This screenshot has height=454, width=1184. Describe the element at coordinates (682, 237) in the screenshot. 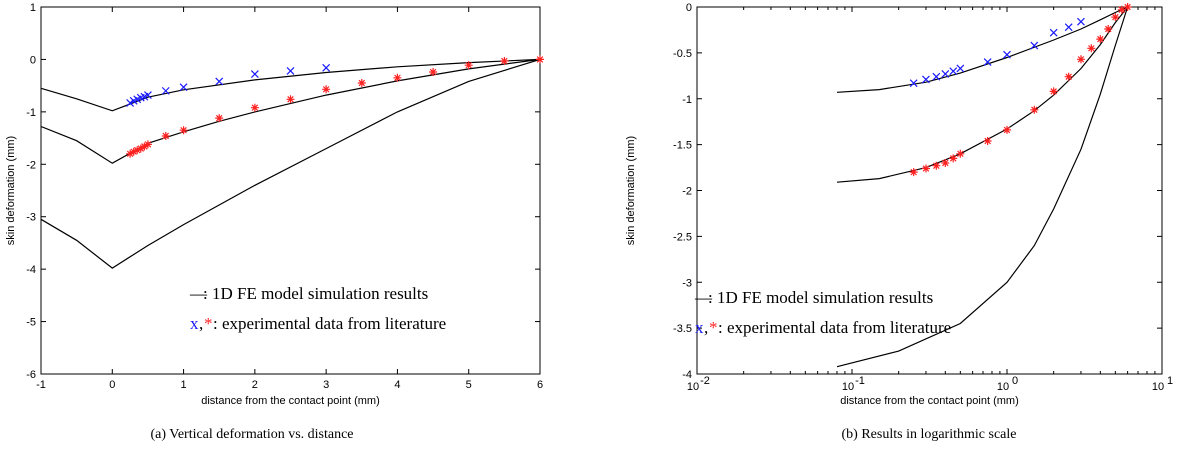

I see `y-tick-label: -2.5` at that location.